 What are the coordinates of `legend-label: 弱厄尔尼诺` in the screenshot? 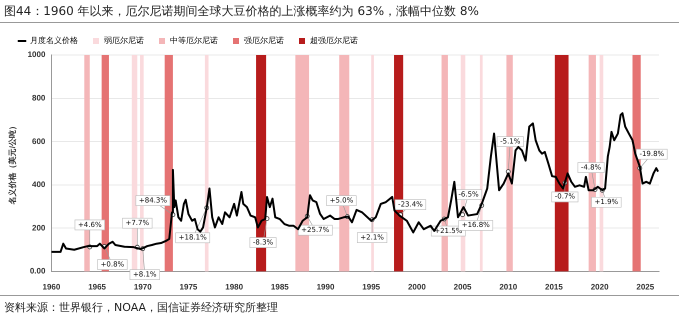 It's located at (124, 41).